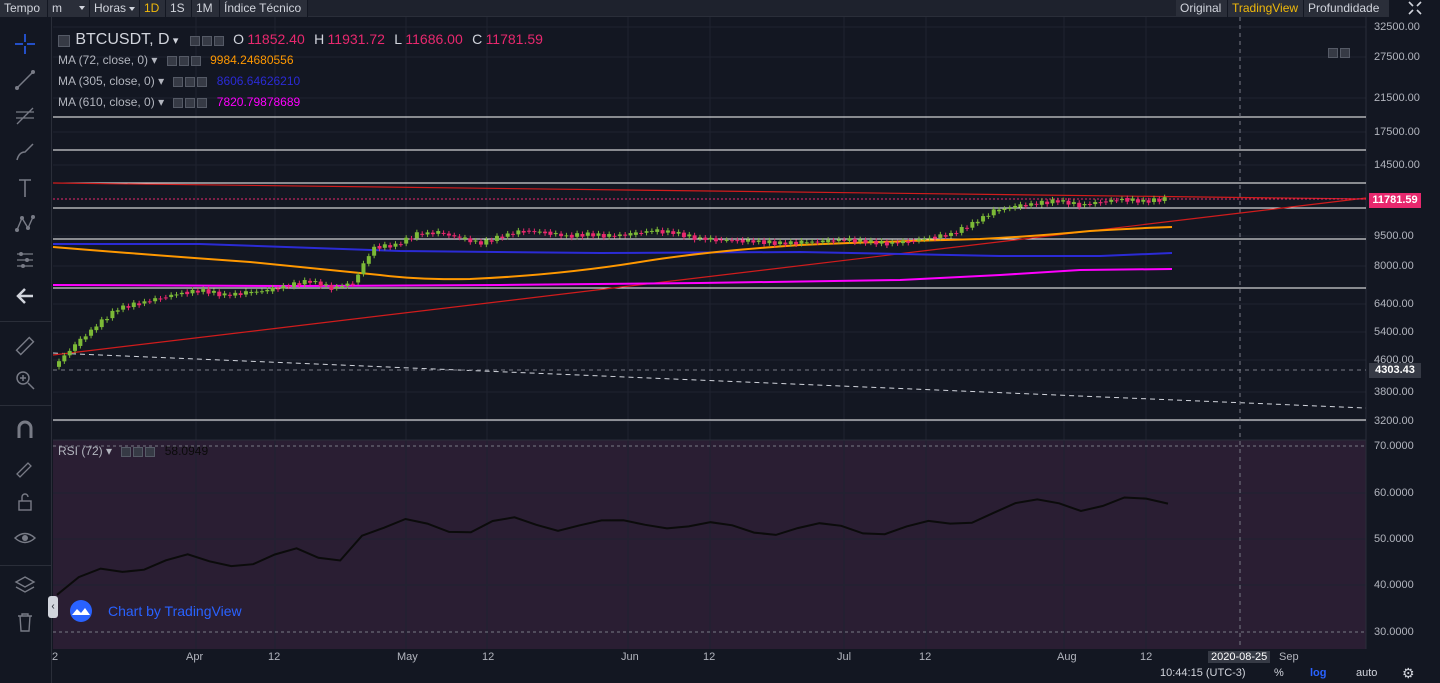 This screenshot has height=683, width=1440. I want to click on collapse-sidebar-button: ‹, so click(53, 607).